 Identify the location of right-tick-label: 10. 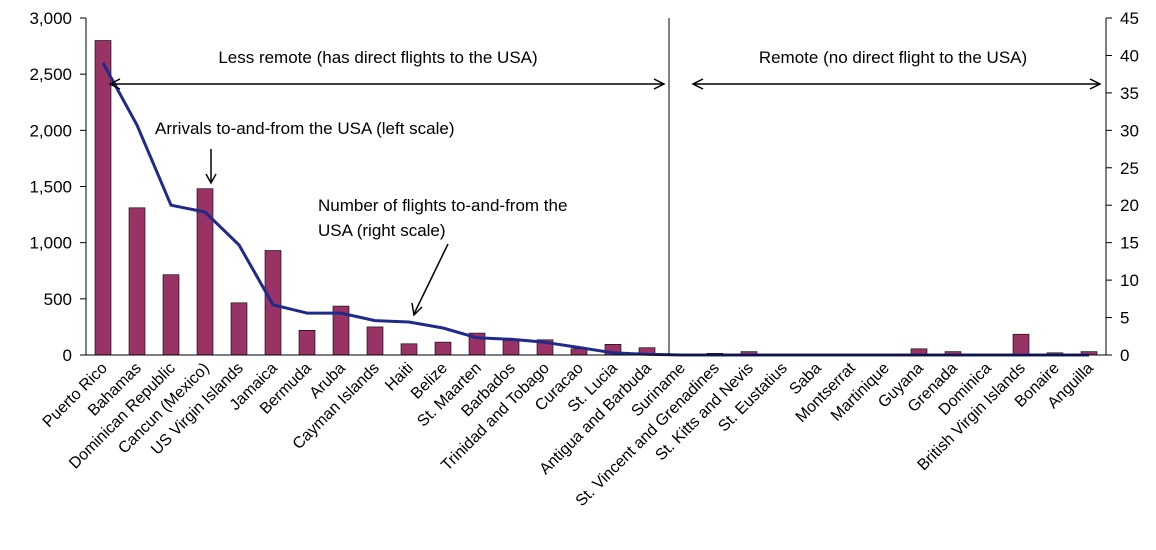
(1129, 280).